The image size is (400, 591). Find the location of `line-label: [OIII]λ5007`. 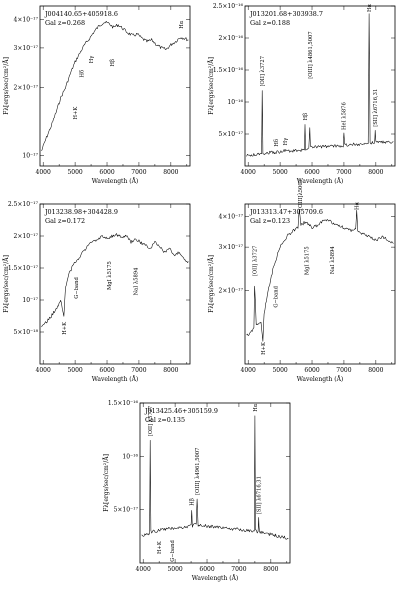

line-label: [OIII]λ5007 is located at coordinates (301, 194).